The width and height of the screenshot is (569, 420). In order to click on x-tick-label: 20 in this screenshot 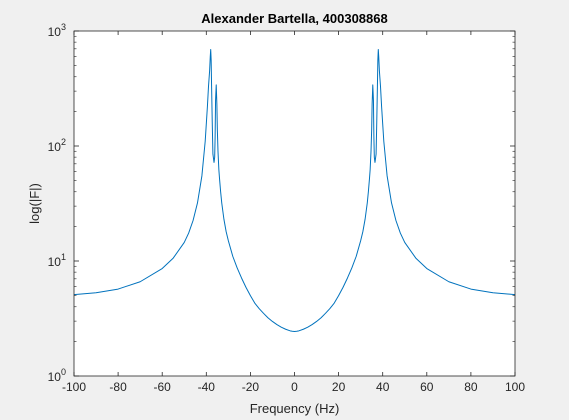, I will do `click(339, 387)`.